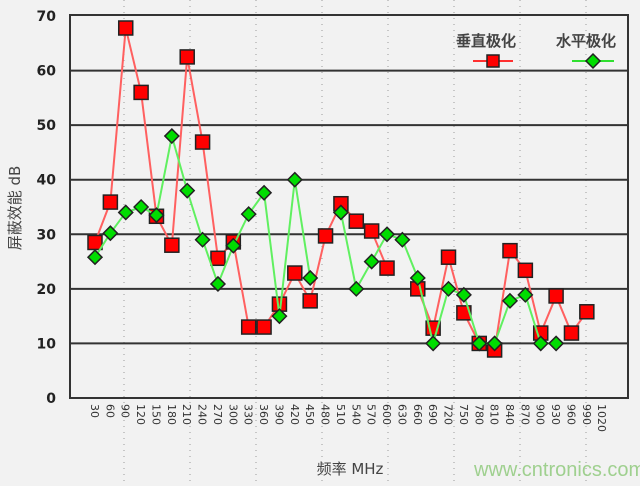 The height and width of the screenshot is (486, 640). Describe the element at coordinates (47, 126) in the screenshot. I see `y-tick-label: 50` at that location.